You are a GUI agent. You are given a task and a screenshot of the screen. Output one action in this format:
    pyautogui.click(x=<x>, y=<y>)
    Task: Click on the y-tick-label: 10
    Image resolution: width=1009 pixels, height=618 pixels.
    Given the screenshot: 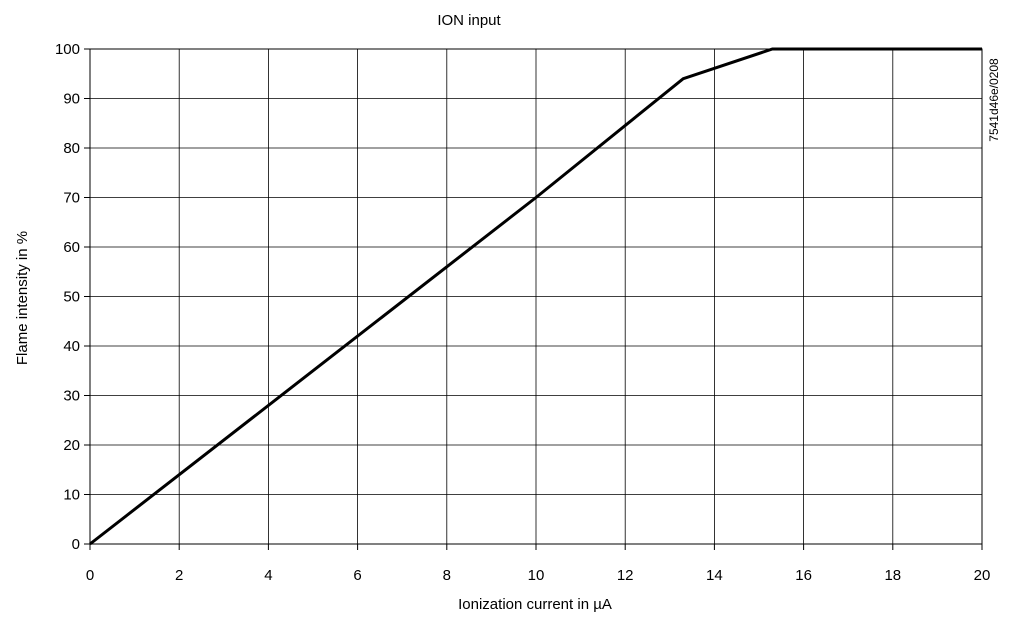 What is the action you would take?
    pyautogui.click(x=71, y=495)
    